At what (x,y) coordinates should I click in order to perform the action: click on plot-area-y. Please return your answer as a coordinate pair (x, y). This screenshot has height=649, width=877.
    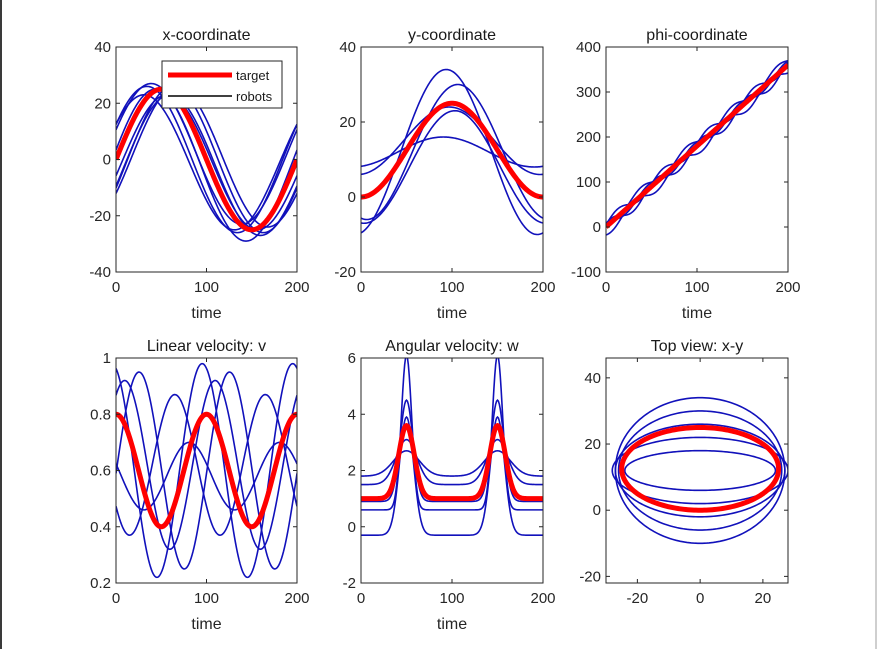
    Looking at the image, I should click on (452, 159).